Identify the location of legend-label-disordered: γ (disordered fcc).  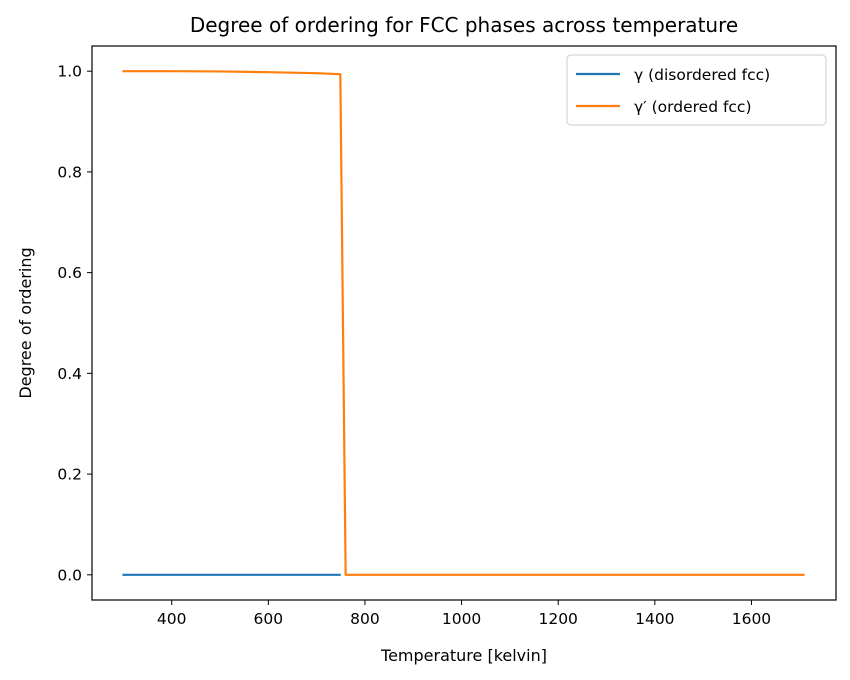
(702, 75).